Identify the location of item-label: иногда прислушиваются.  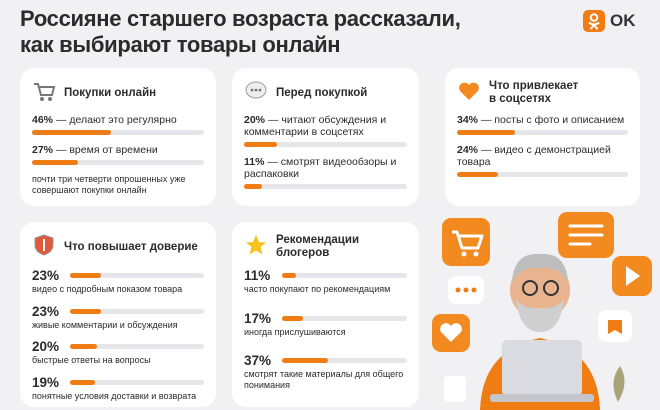
(295, 331).